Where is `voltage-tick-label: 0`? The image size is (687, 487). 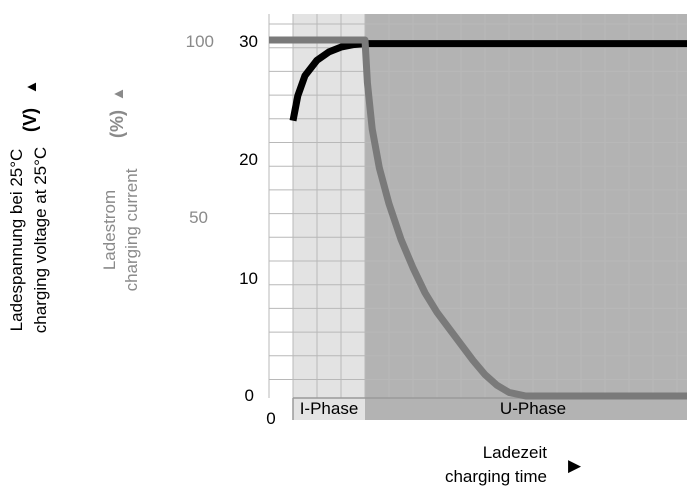
voltage-tick-label: 0 is located at coordinates (249, 395).